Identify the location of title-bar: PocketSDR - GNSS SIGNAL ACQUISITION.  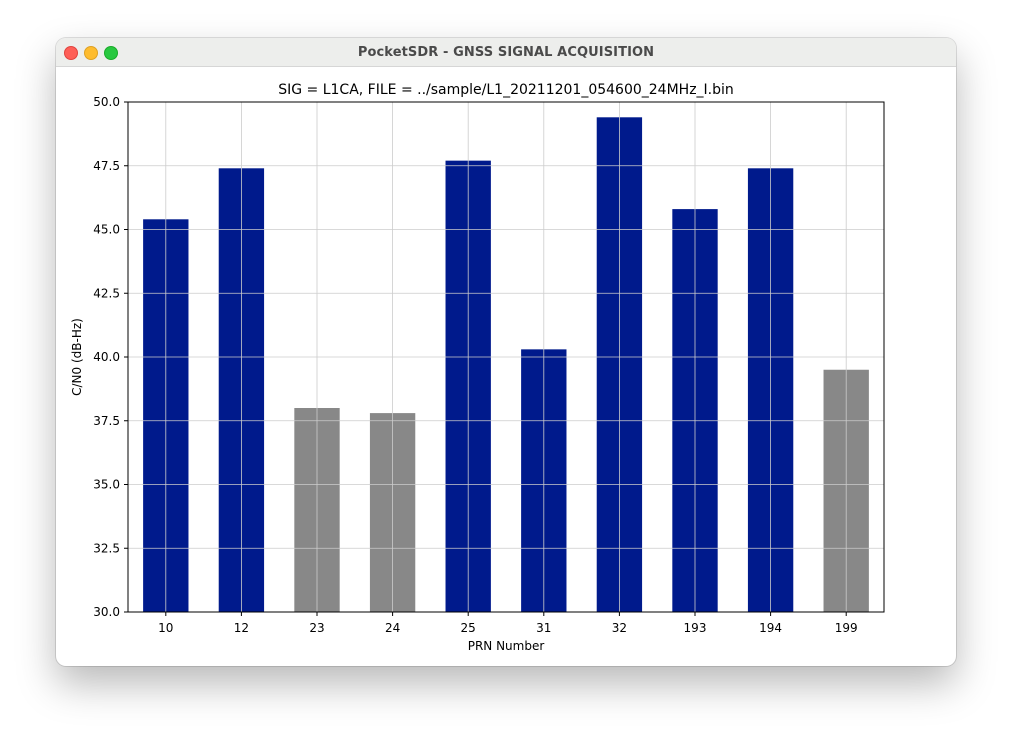
(506, 52).